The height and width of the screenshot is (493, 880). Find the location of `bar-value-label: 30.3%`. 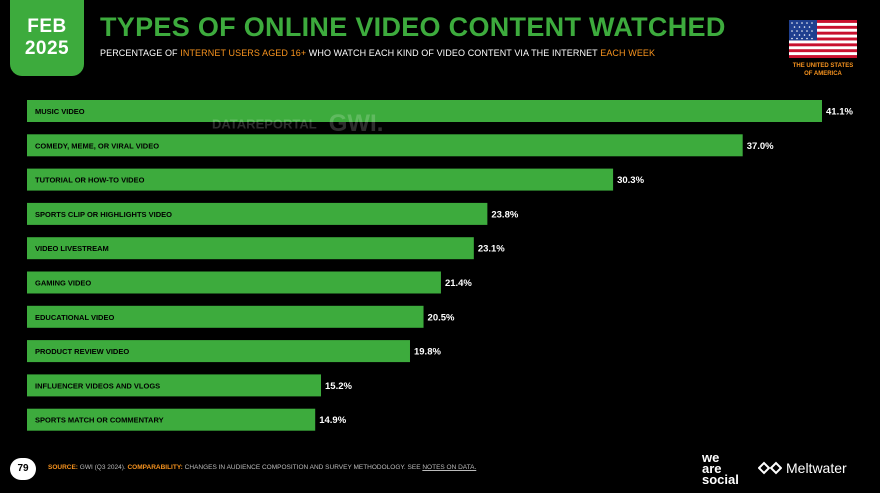

bar-value-label: 30.3% is located at coordinates (630, 180).